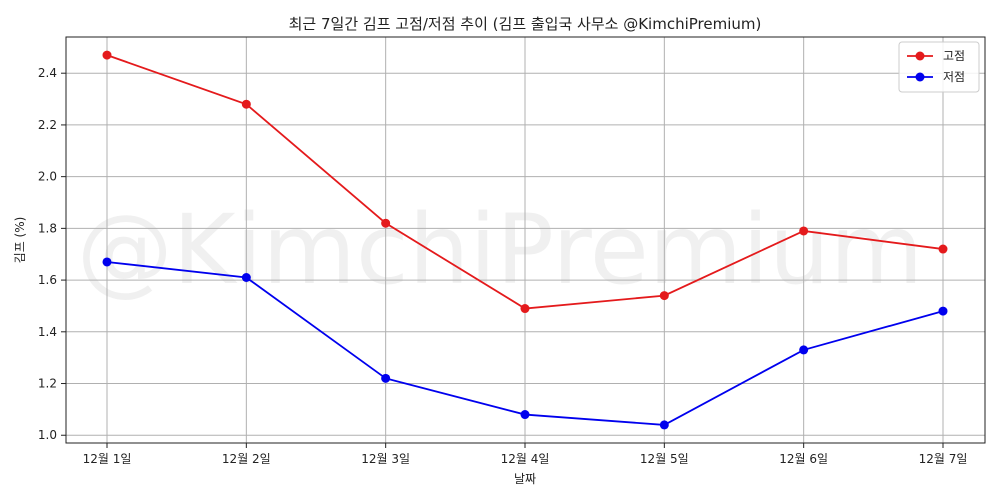 This screenshot has width=1000, height=500. What do you see at coordinates (525, 459) in the screenshot?
I see `x-tick-label: 12월 4일` at bounding box center [525, 459].